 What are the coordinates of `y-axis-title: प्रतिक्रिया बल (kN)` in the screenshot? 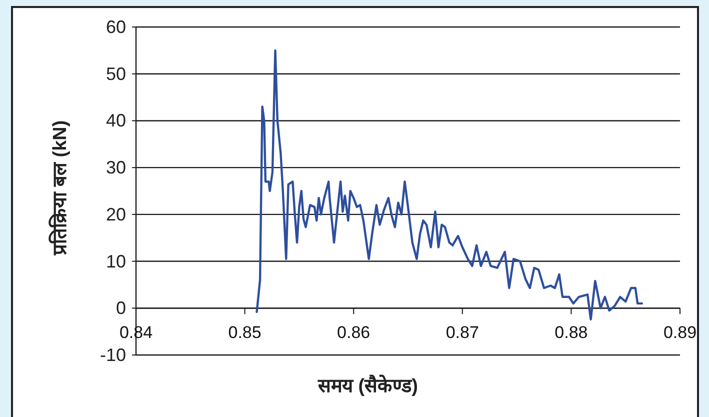 It's located at (59, 188).